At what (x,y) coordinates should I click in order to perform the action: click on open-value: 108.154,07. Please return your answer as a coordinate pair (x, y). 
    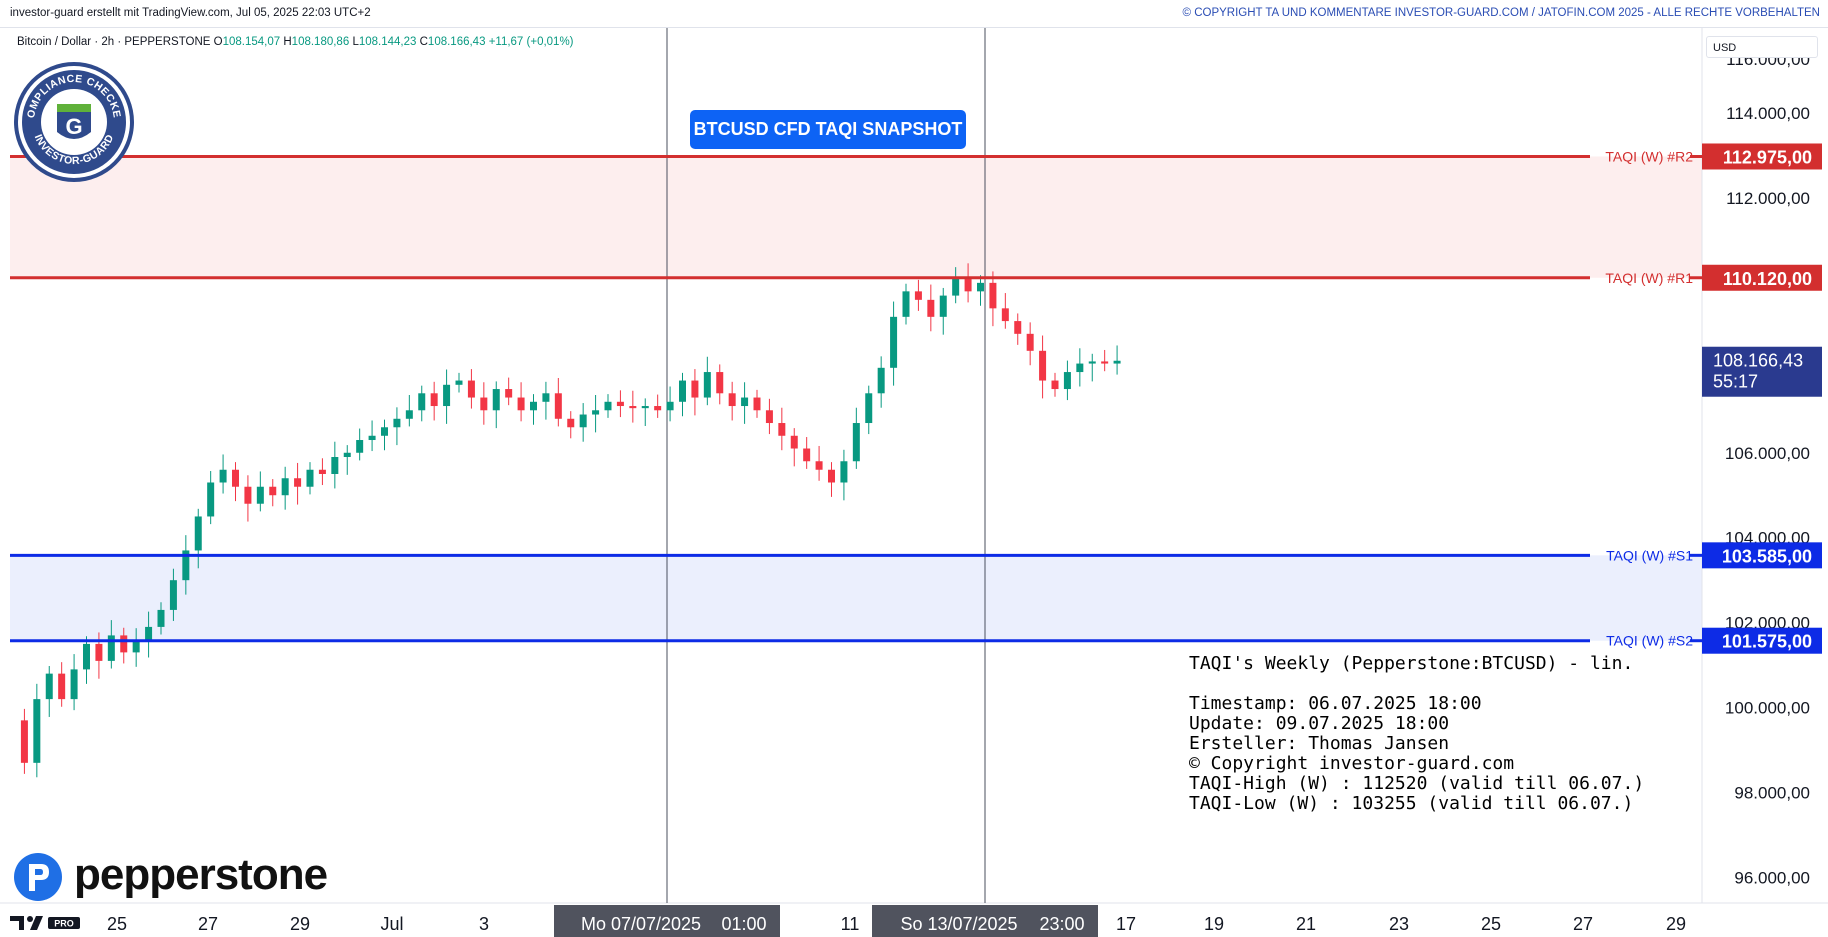
    Looking at the image, I should click on (251, 42).